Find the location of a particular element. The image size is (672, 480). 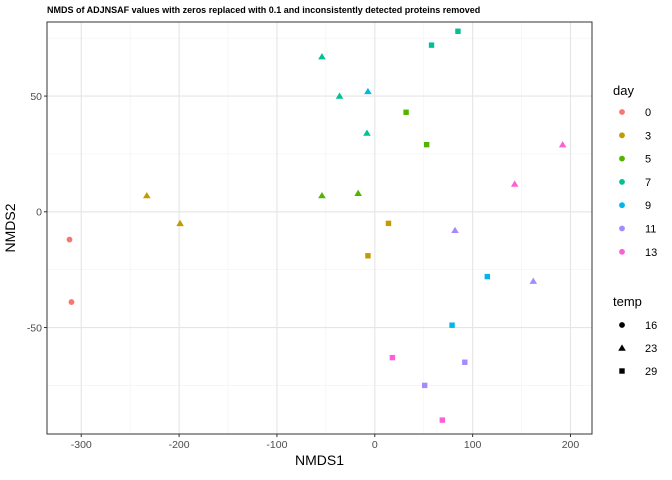

legend-day-label: 11 is located at coordinates (650, 230).